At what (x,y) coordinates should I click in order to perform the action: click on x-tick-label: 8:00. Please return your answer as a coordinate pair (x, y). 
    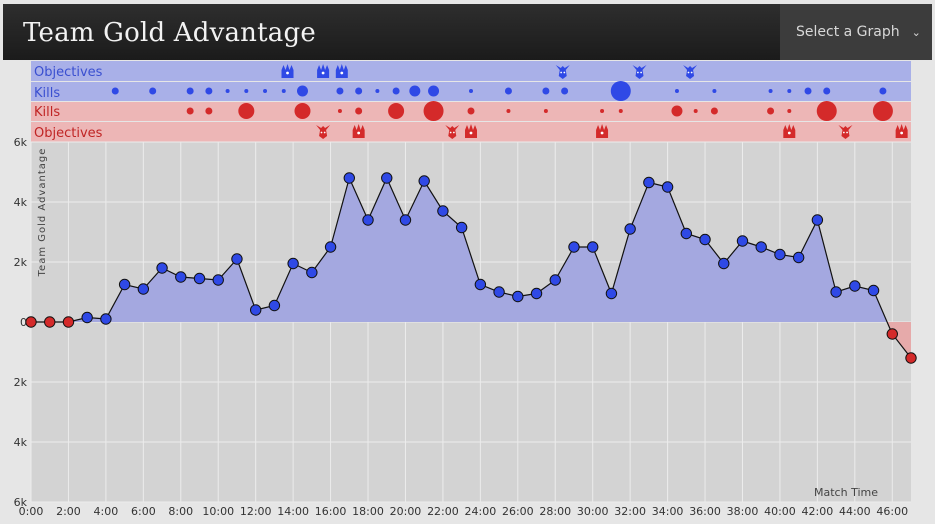
    Looking at the image, I should click on (180, 511).